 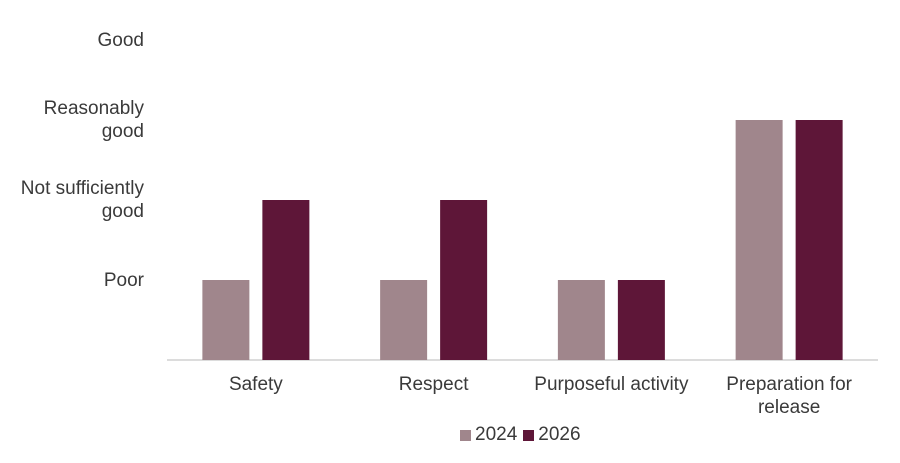 I want to click on x-tick-label: Purposeful activity, so click(x=611, y=384).